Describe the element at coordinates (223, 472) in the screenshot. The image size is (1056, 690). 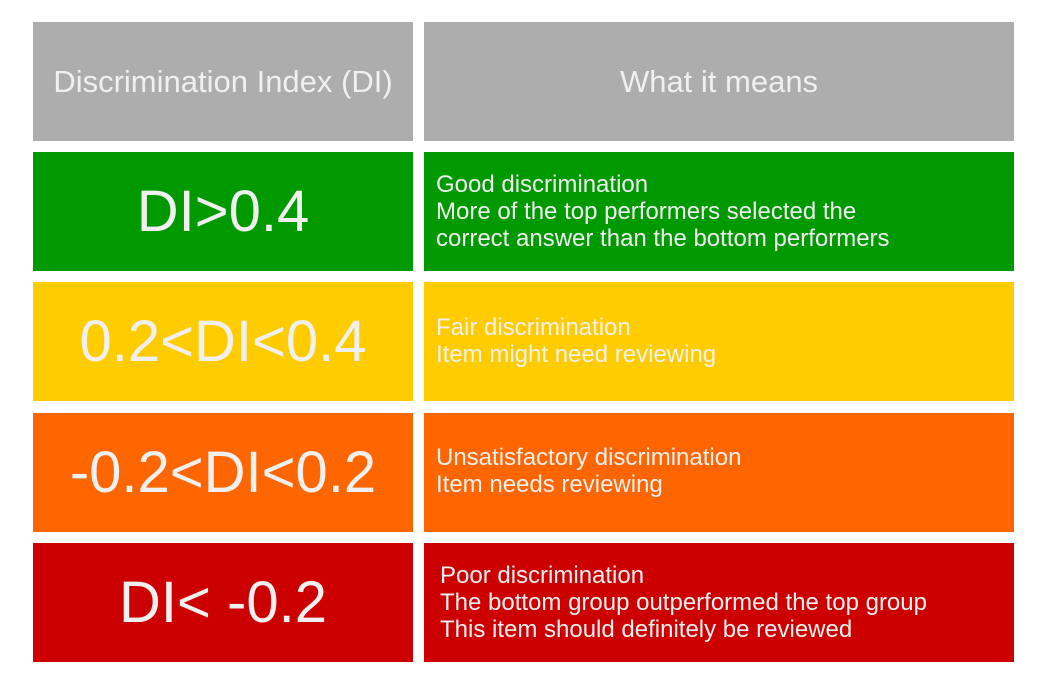
I see `range-cell: -0.2<DI<0.2` at that location.